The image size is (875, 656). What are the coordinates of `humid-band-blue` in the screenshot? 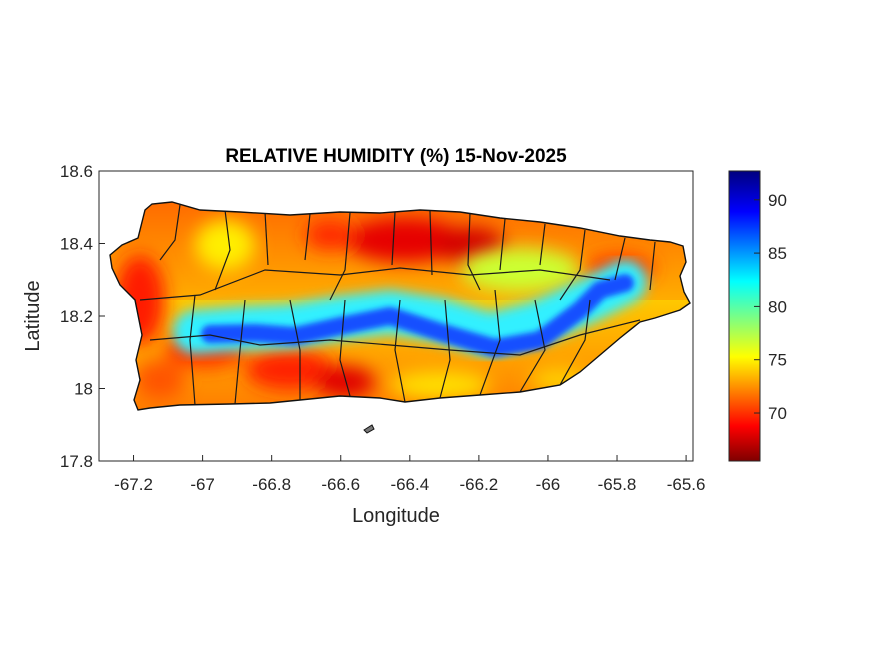 It's located at (417, 315).